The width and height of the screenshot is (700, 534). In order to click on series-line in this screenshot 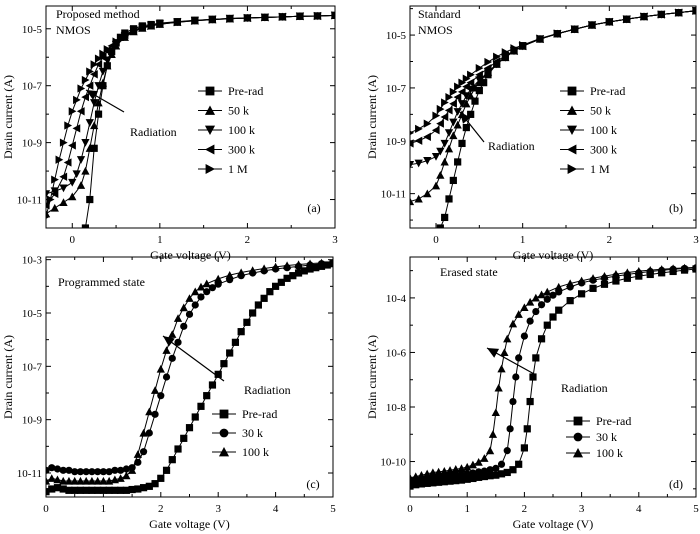, I will do `click(190, 110)`.